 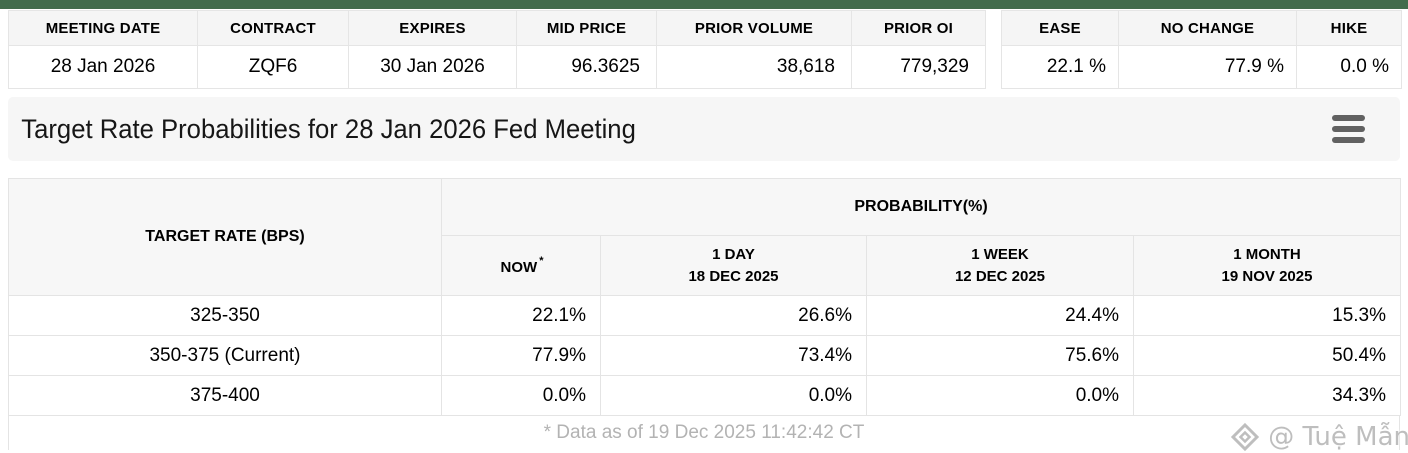 I want to click on contract-value: ZQF6, so click(x=273, y=67).